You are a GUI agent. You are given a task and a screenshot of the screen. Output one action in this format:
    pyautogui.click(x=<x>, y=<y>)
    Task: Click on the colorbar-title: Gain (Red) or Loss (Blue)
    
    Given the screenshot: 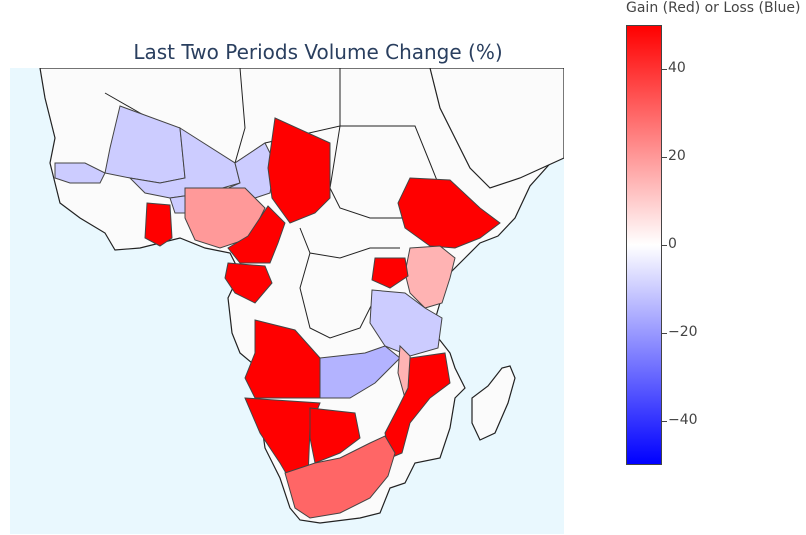 What is the action you would take?
    pyautogui.click(x=713, y=8)
    